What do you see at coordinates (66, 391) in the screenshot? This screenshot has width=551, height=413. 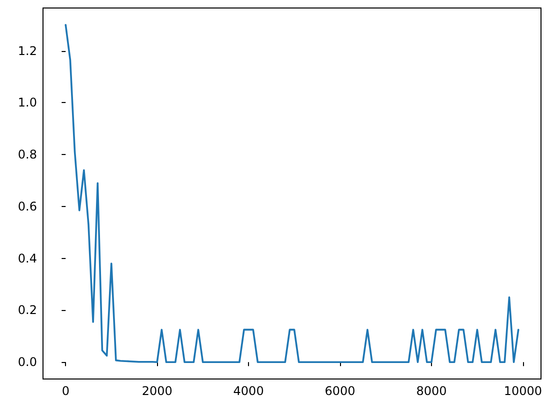 I see `x-tick-label: 0` at bounding box center [66, 391].